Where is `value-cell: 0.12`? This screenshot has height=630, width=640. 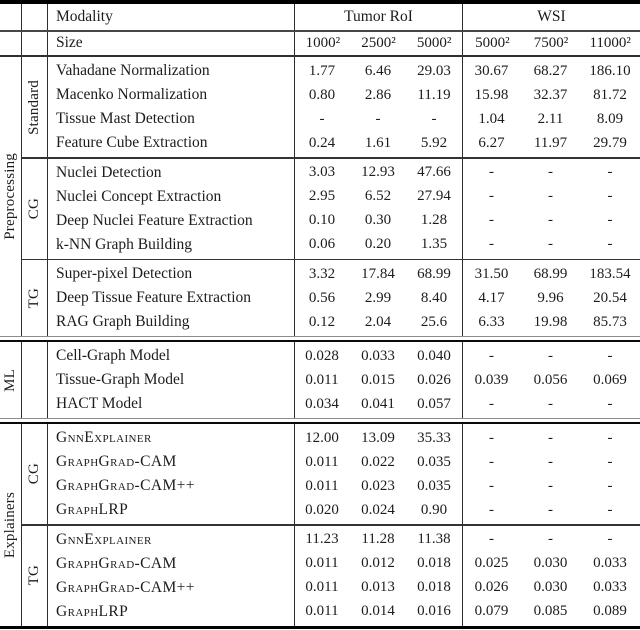 value-cell: 0.12 is located at coordinates (322, 321).